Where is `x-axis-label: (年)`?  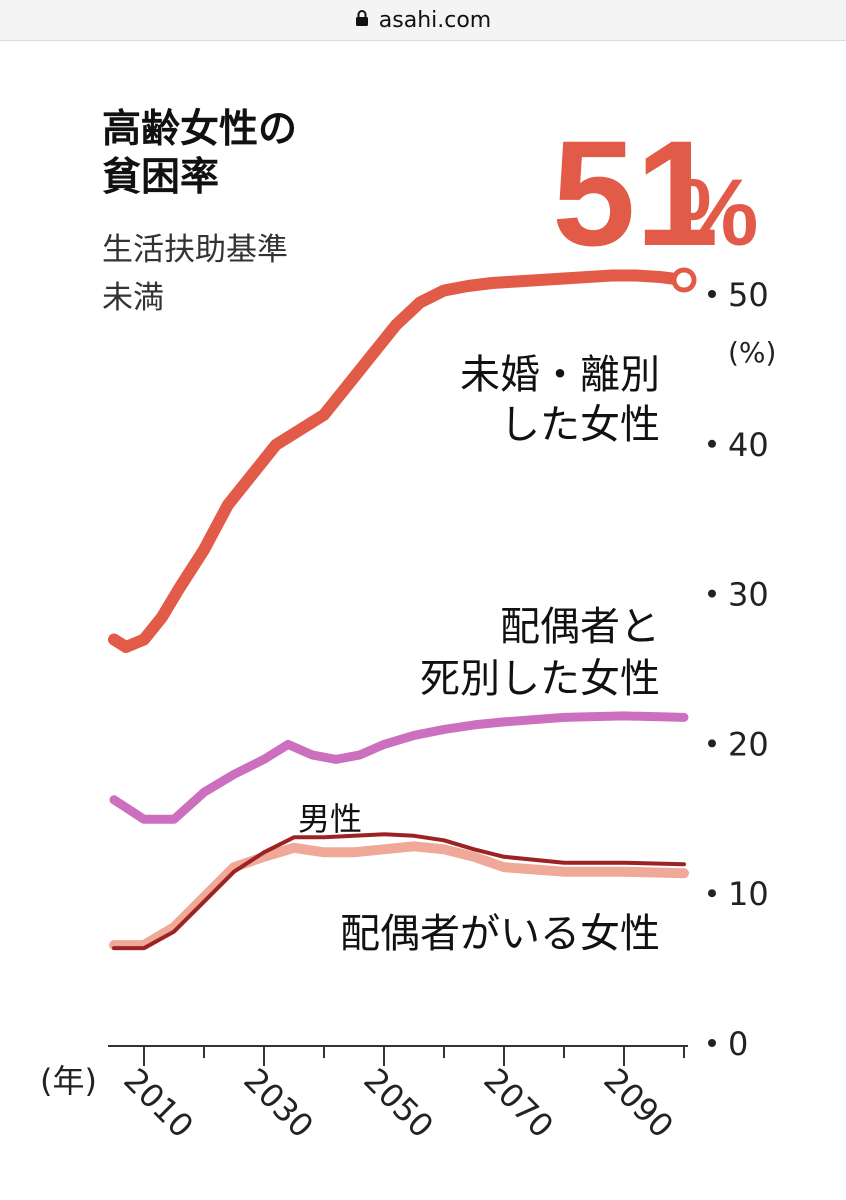 x-axis-label: (年) is located at coordinates (68, 1081).